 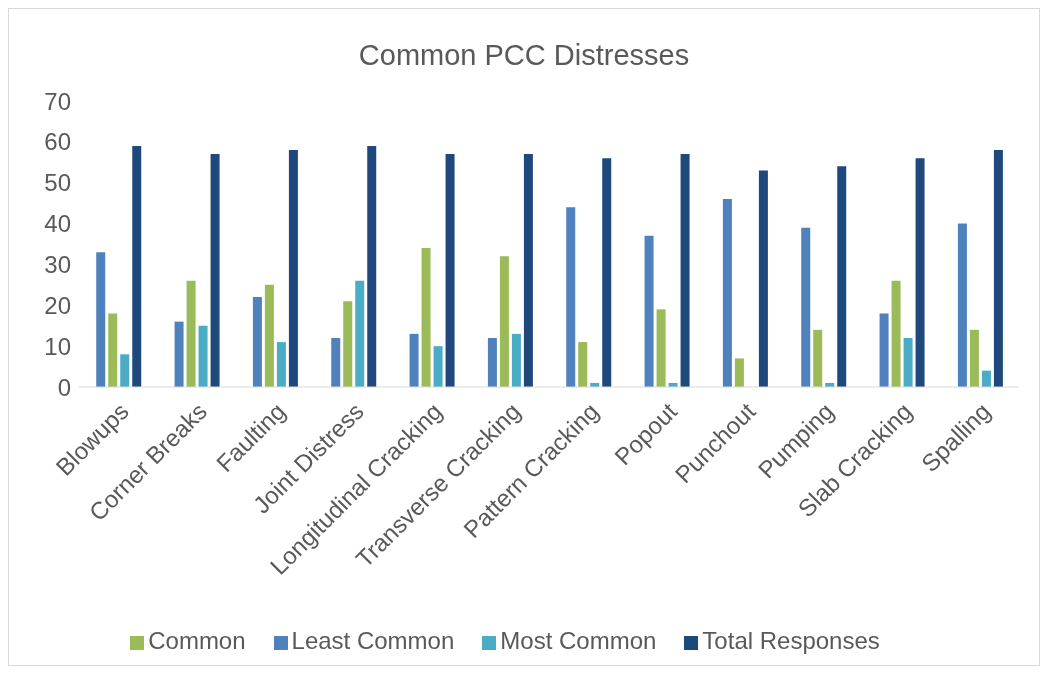 What do you see at coordinates (57, 224) in the screenshot?
I see `y-tick-label: 40` at bounding box center [57, 224].